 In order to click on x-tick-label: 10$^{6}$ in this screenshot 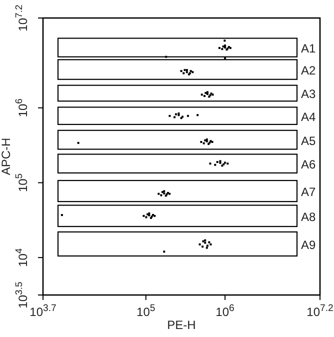, I will do `click(225, 310)`.